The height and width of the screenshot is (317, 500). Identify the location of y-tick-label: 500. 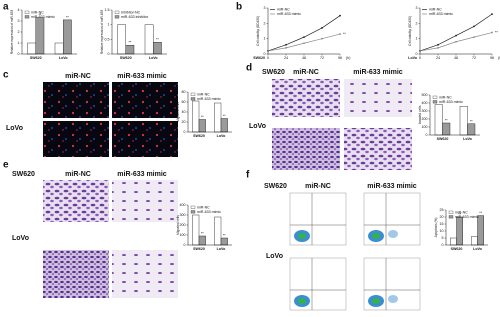
(425, 95).